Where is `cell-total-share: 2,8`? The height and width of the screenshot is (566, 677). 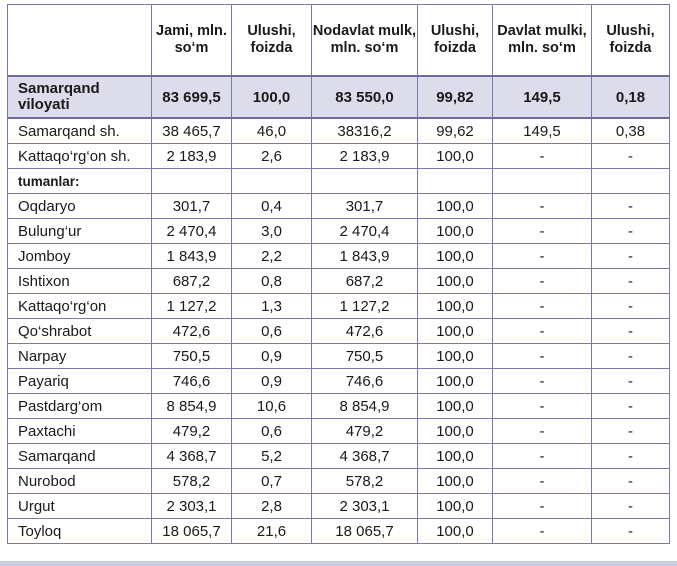 cell-total-share: 2,8 is located at coordinates (271, 506).